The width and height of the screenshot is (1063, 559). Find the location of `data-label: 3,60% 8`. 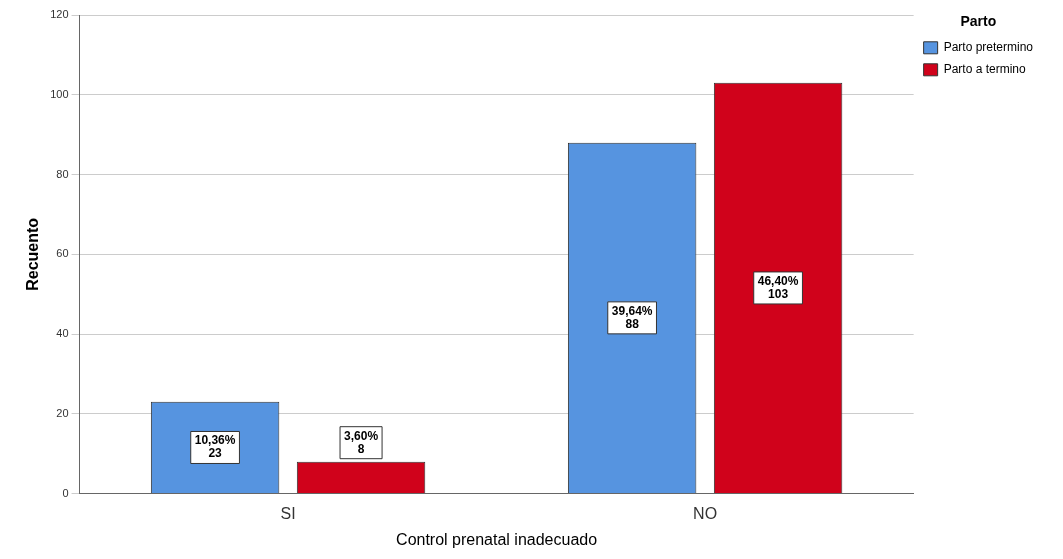

data-label: 3,60% 8 is located at coordinates (361, 442).